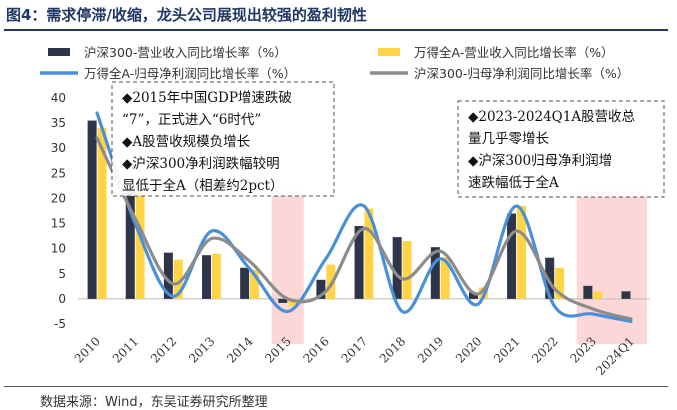  Describe the element at coordinates (58, 123) in the screenshot. I see `y-tick-label: 35` at that location.